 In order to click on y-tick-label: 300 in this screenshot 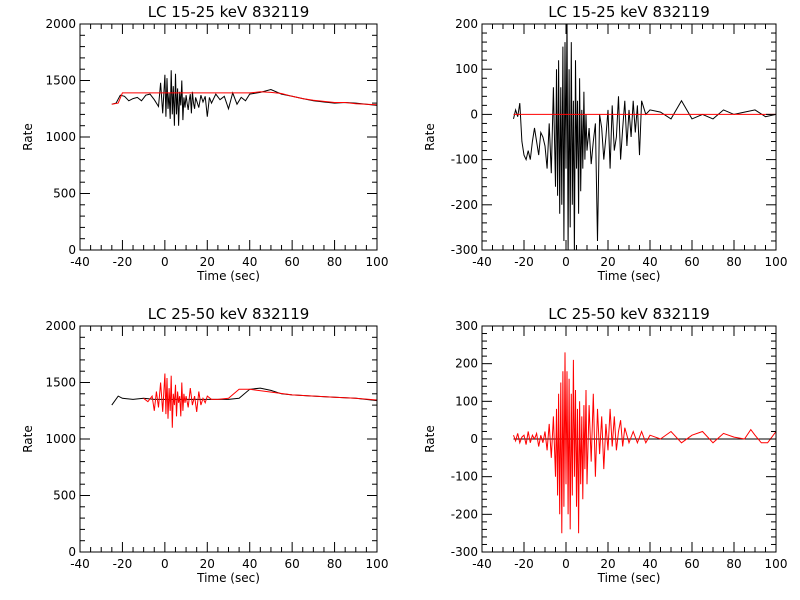, I will do `click(466, 326)`.